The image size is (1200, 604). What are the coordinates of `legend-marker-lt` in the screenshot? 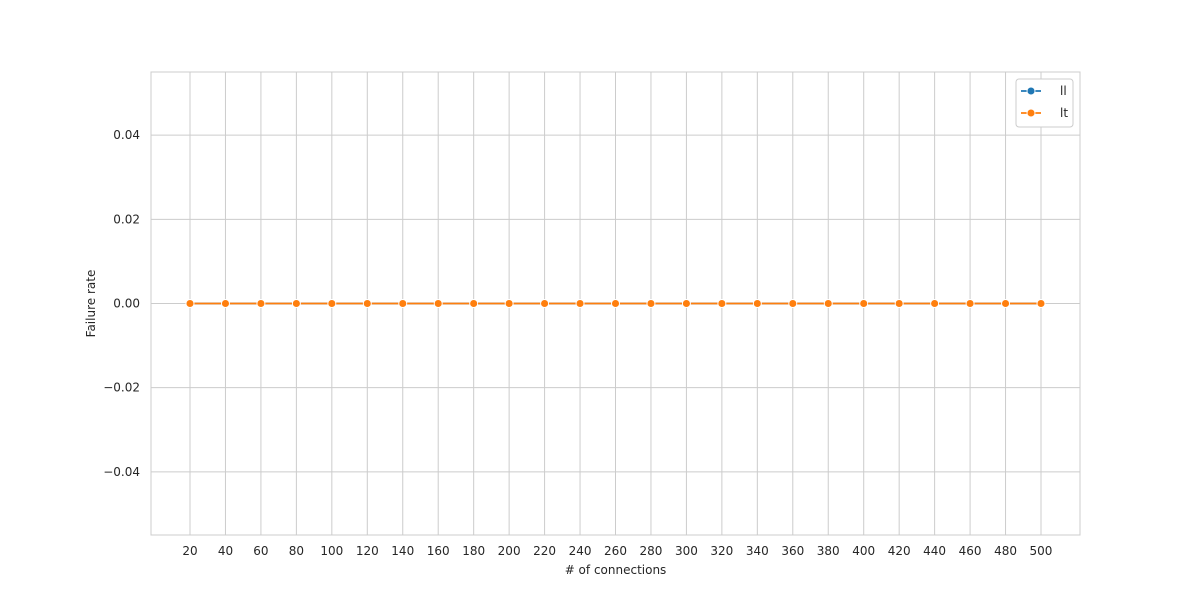 It's located at (1031, 113).